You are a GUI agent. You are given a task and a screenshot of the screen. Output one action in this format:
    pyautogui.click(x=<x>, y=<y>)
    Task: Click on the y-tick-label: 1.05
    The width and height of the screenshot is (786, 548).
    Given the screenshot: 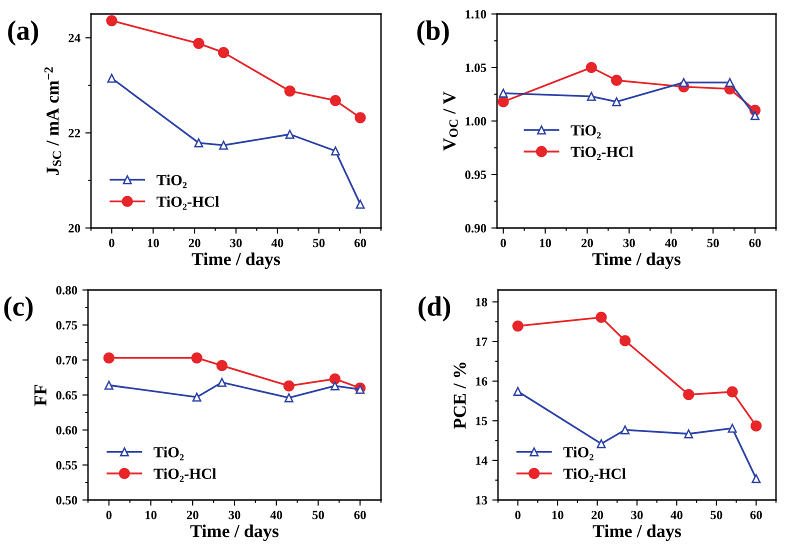 What is the action you would take?
    pyautogui.click(x=476, y=68)
    